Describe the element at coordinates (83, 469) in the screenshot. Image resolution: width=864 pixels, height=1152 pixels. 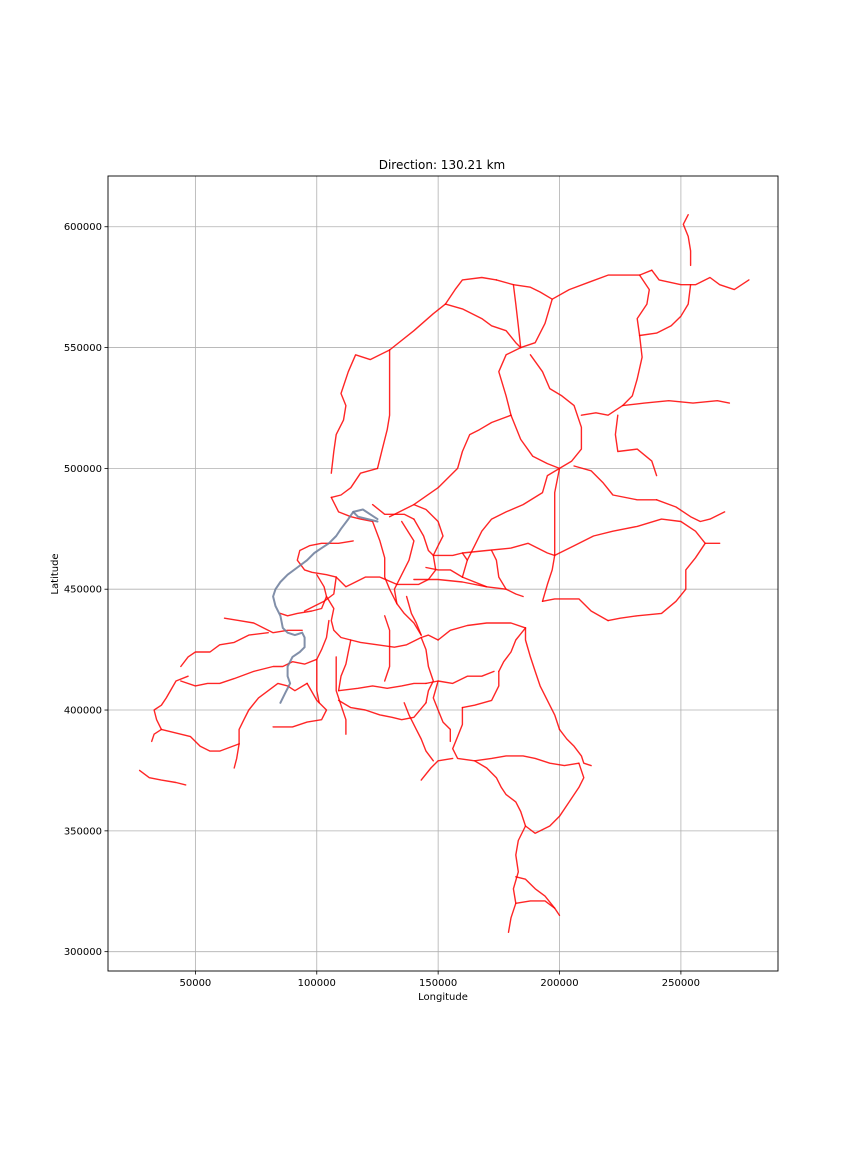
I see `y-tick-label: 500000` at that location.